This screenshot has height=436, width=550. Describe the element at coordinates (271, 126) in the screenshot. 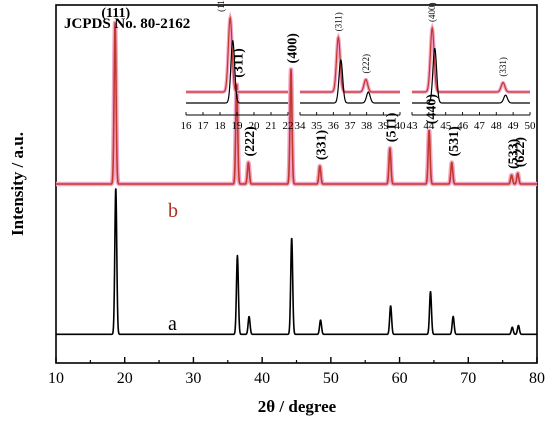

I see `inset-tick-label: 21` at that location.